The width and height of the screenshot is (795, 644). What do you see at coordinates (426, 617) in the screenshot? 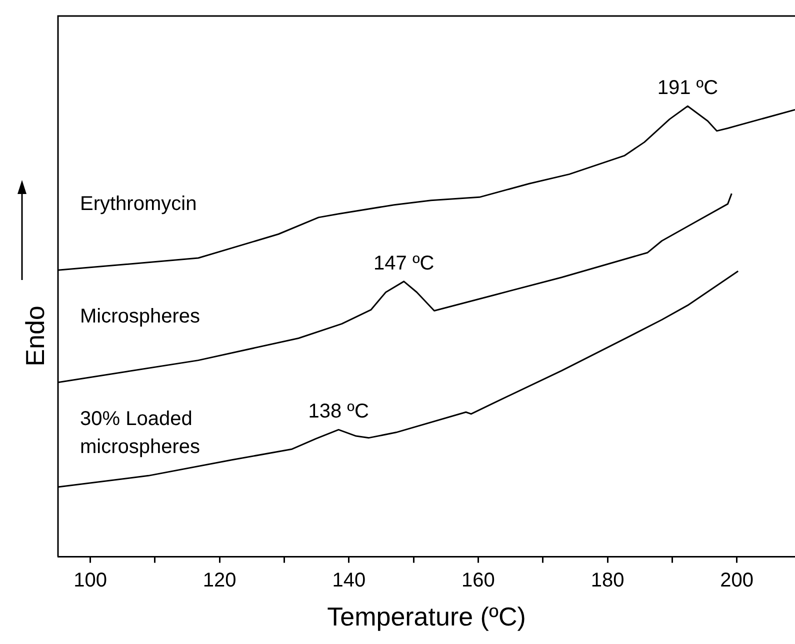
I see `x-axis-title: Temperature (ºC)` at bounding box center [426, 617].